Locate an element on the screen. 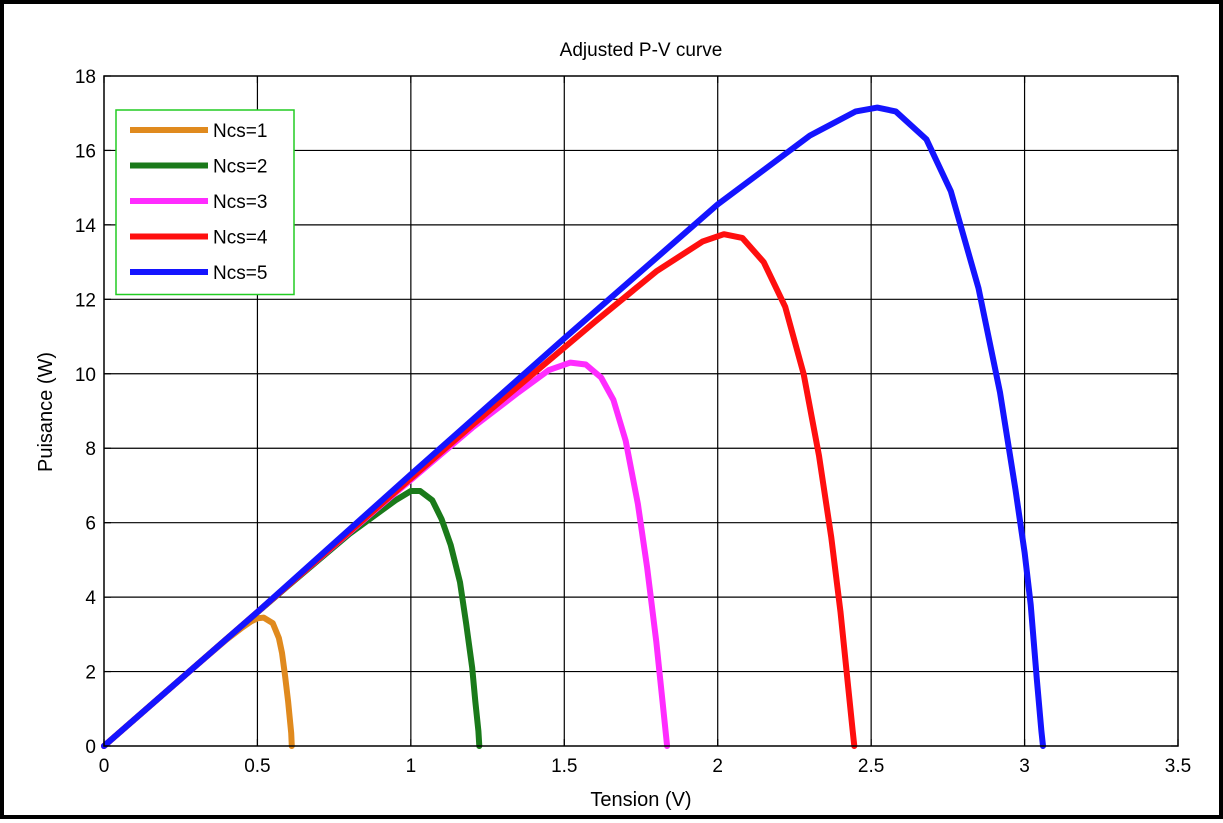 The image size is (1223, 823). y-tick-label: 14 is located at coordinates (86, 226).